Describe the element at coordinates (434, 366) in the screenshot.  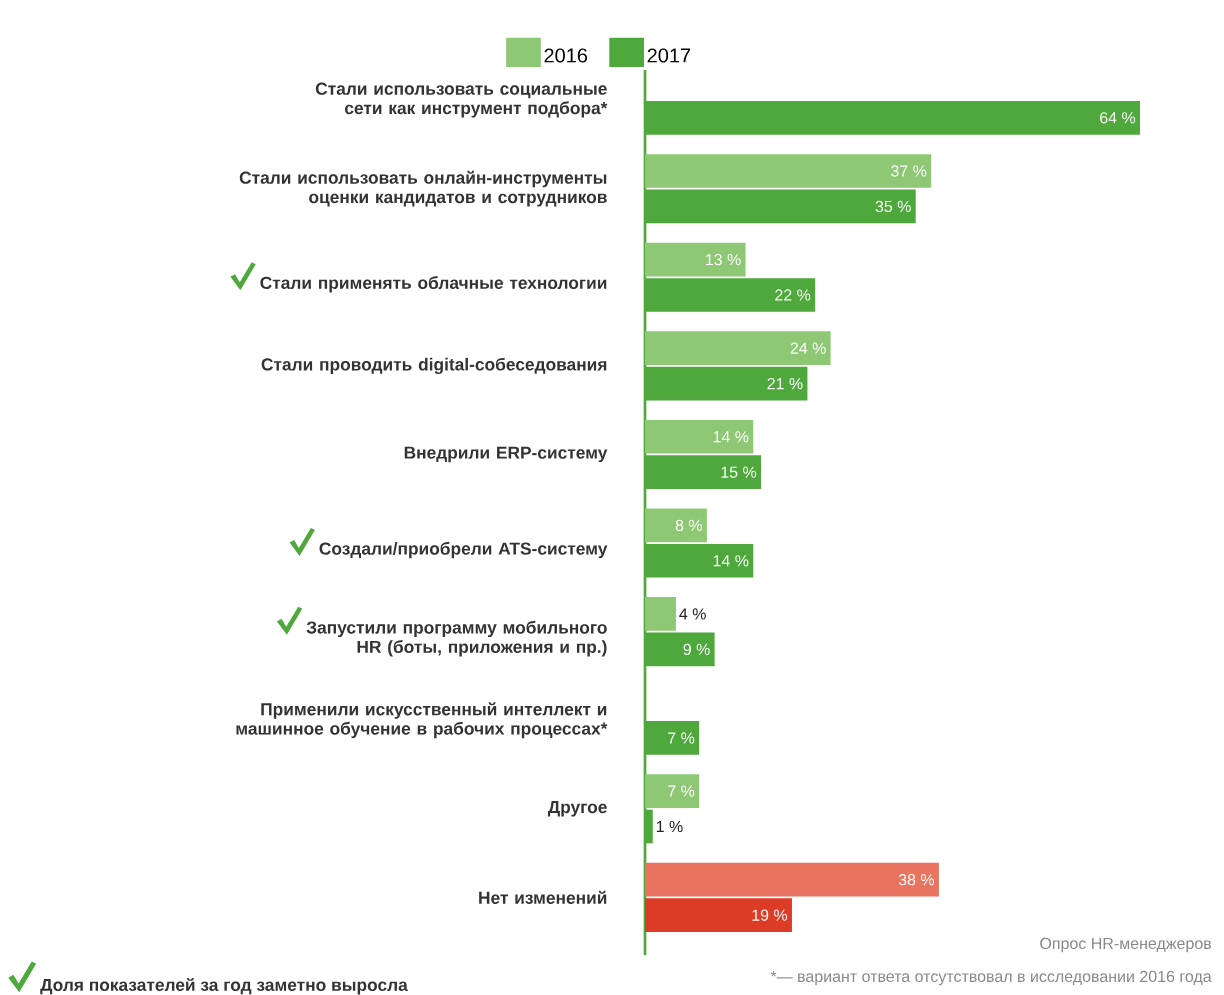
I see `y-tick-label: Стали проводить digital-собеседования` at that location.